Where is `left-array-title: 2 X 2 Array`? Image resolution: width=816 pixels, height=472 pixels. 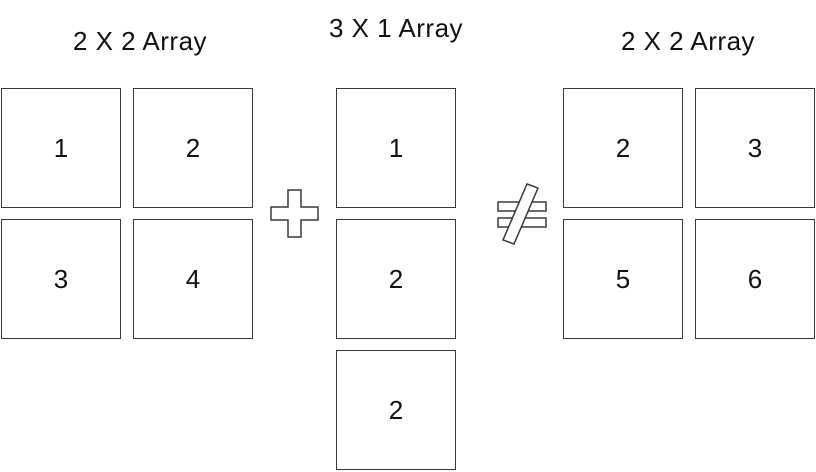 left-array-title: 2 X 2 Array is located at coordinates (140, 41).